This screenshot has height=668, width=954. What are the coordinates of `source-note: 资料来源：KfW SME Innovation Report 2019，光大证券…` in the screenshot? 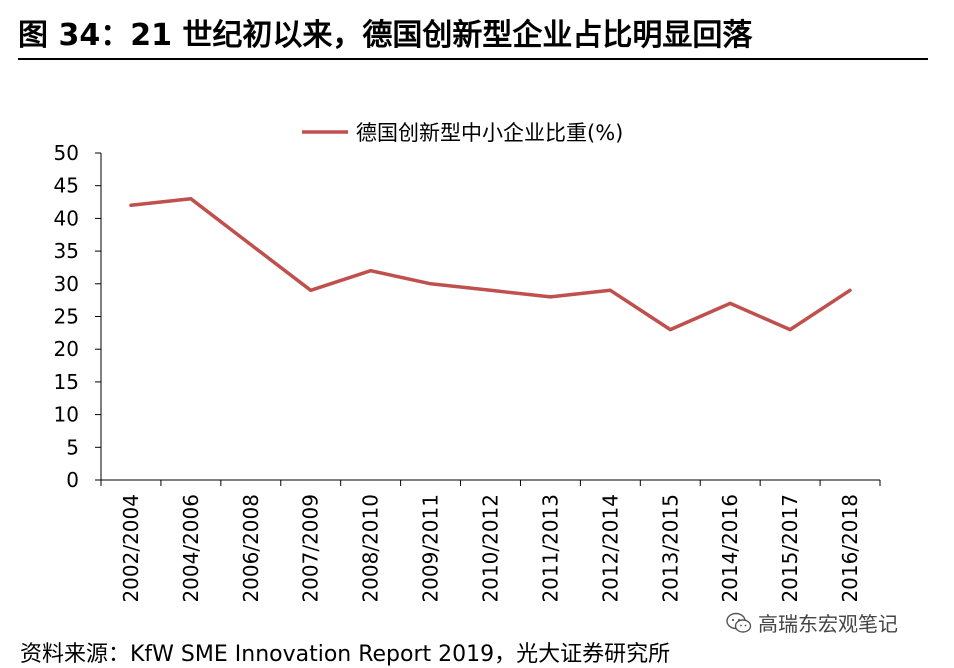 It's located at (345, 654).